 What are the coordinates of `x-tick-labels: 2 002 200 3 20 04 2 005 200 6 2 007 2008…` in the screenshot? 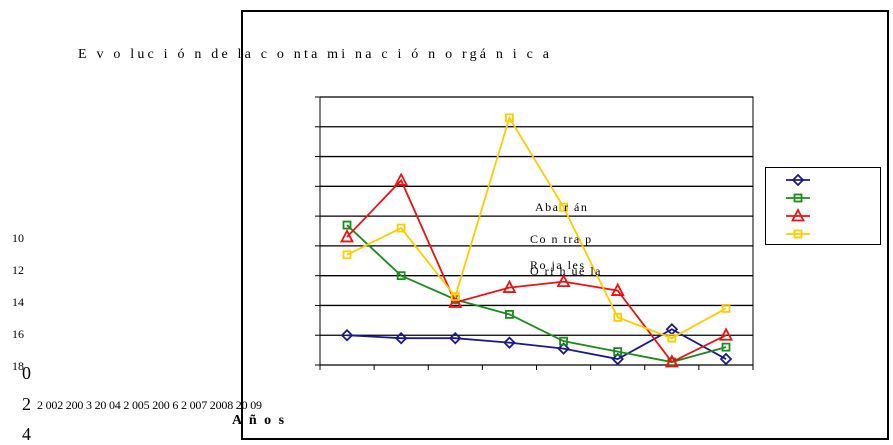 It's located at (149, 405).